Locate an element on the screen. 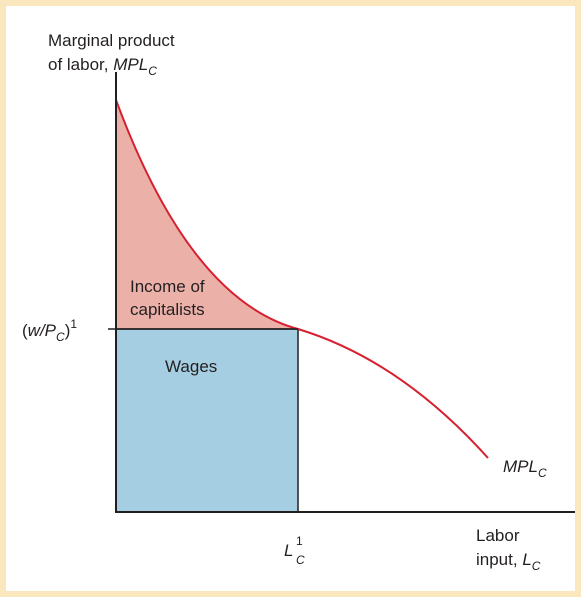  labor-point-label: L is located at coordinates (288, 550).